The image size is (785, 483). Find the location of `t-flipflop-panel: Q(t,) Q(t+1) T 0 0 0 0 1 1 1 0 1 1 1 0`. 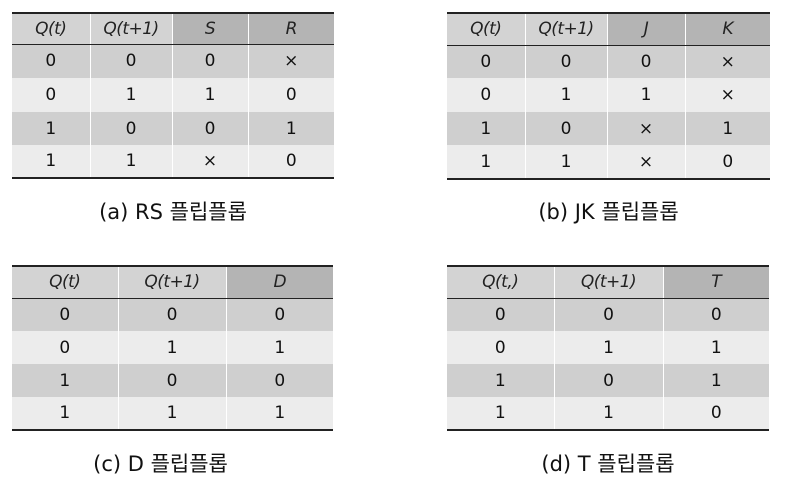

t-flipflop-panel: Q(t,) Q(t+1) T 0 0 0 0 1 1 1 0 1 1 1 0 is located at coordinates (608, 348).